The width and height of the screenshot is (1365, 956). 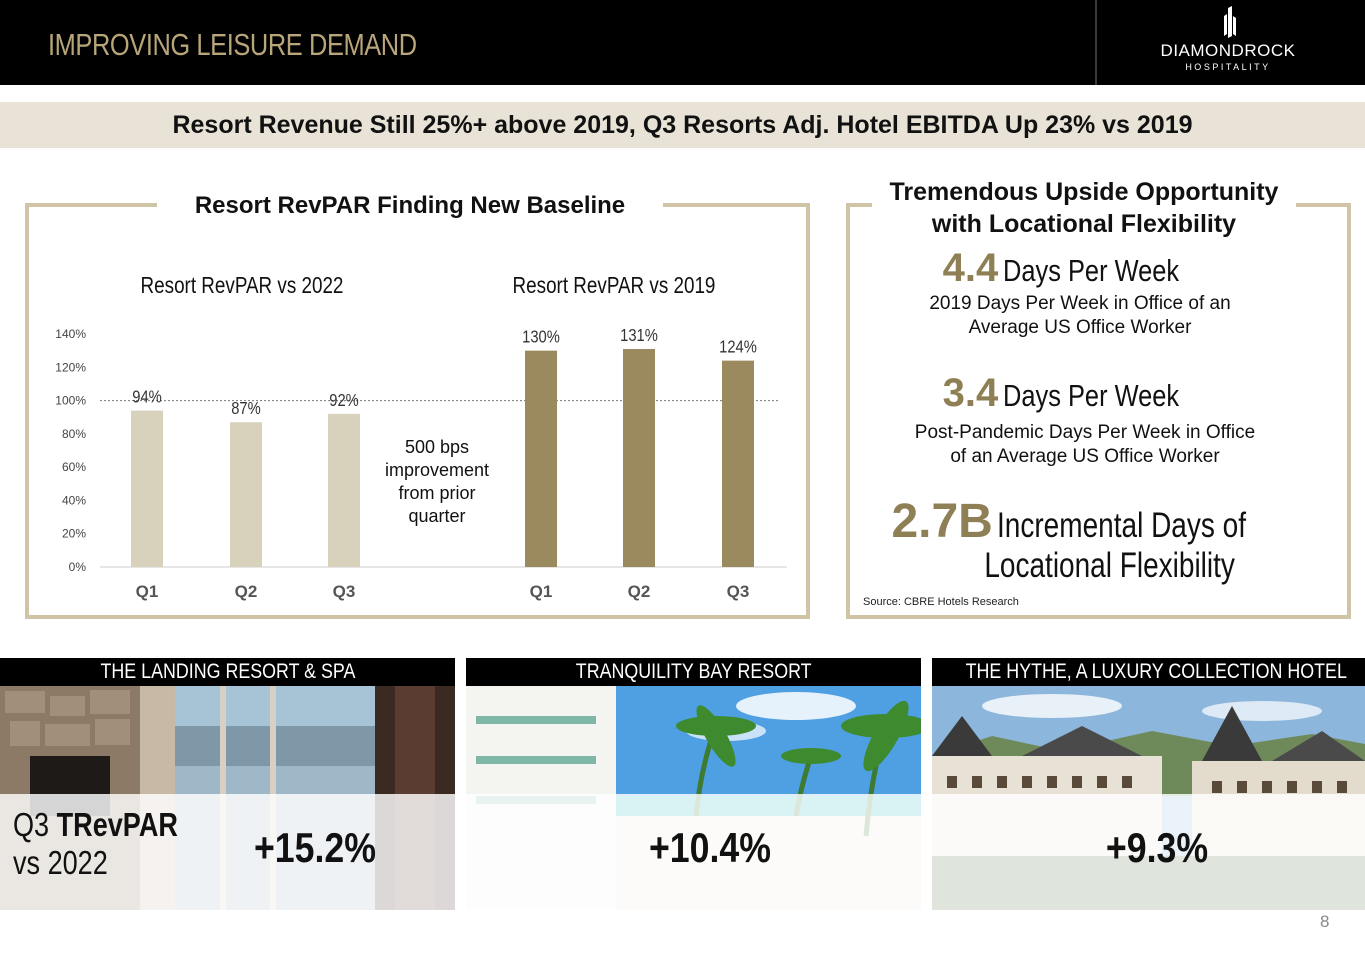 What do you see at coordinates (710, 847) in the screenshot?
I see `change-tranquility: +10.4%` at bounding box center [710, 847].